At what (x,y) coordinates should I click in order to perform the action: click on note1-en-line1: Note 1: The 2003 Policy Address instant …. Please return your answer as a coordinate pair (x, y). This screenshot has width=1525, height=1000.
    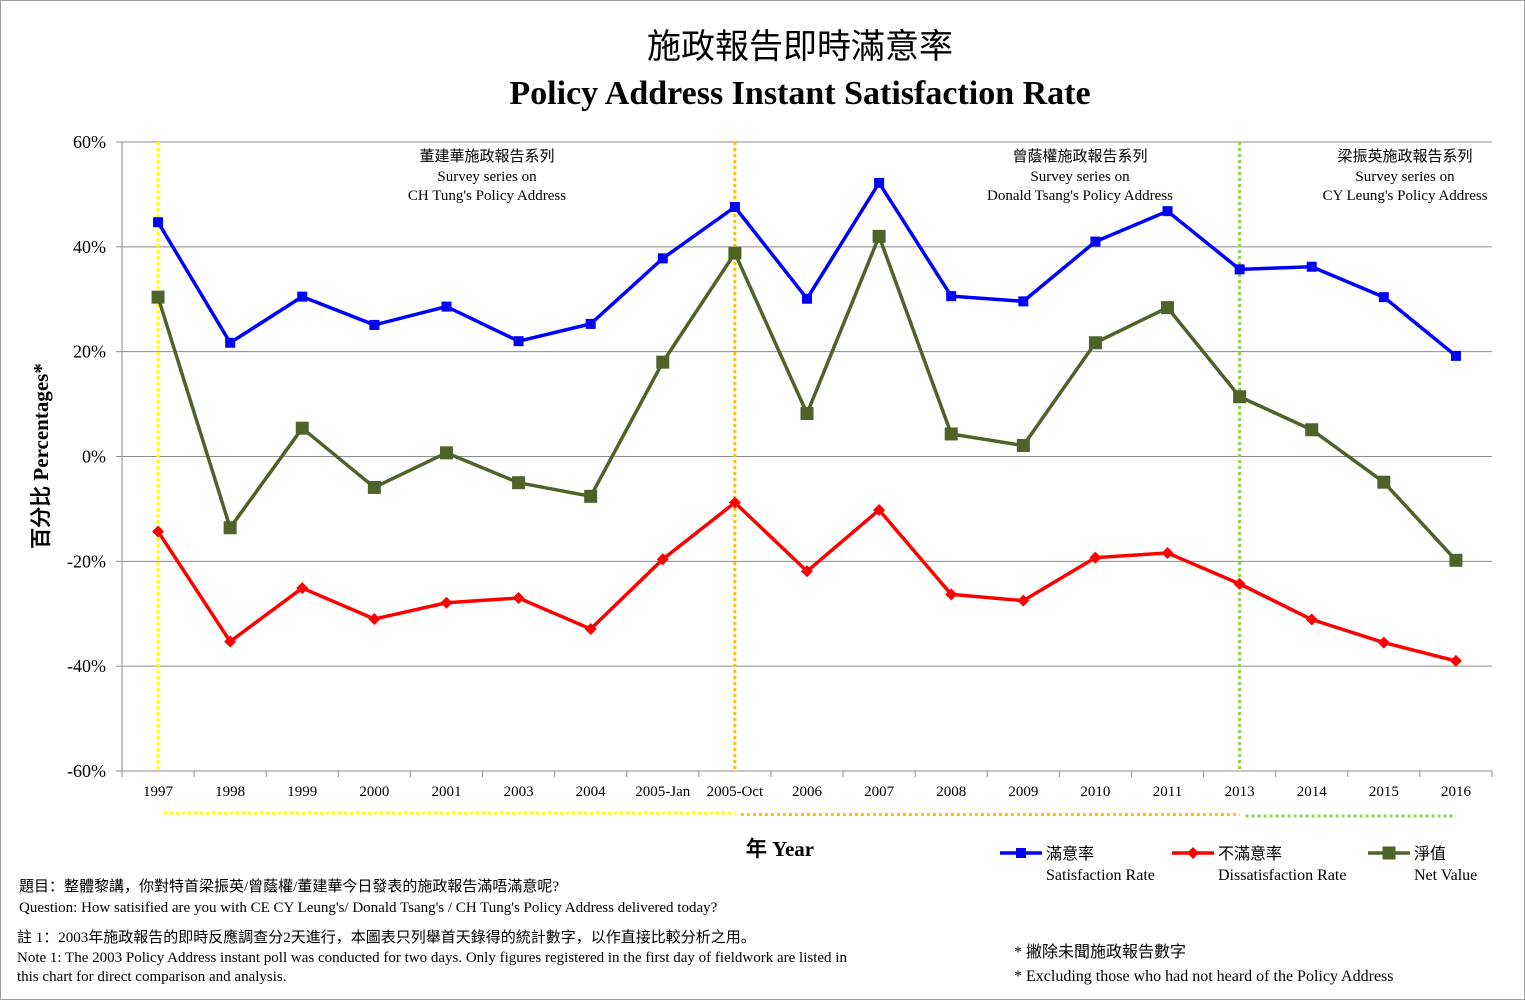
    Looking at the image, I should click on (432, 958).